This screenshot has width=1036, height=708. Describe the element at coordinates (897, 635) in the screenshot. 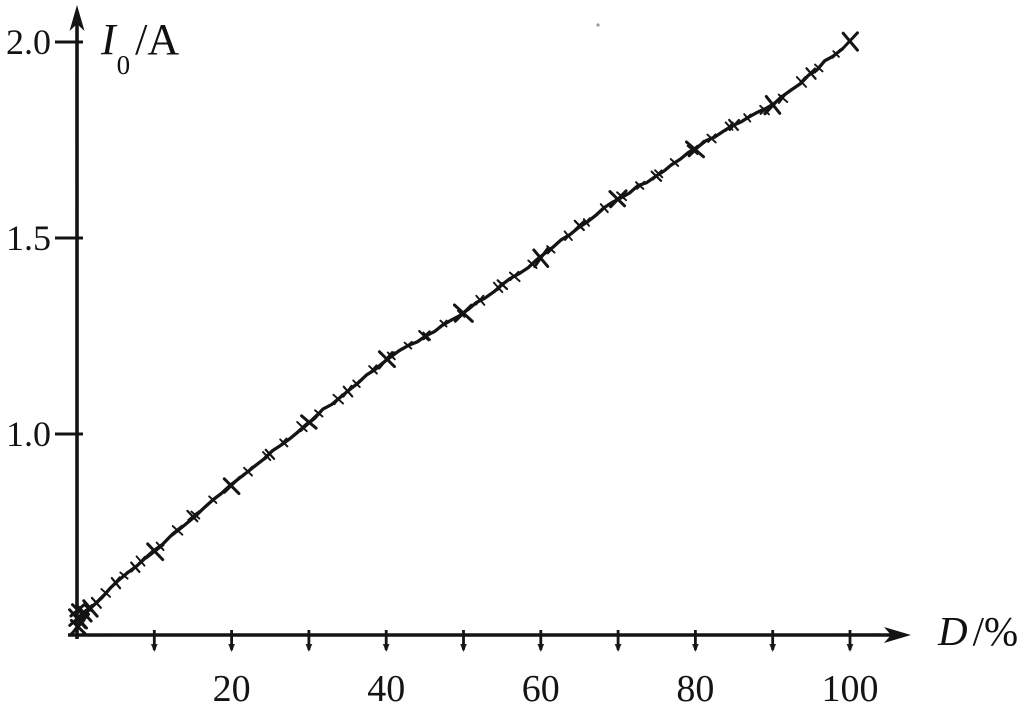

I see `x-axis-arrowhead` at that location.